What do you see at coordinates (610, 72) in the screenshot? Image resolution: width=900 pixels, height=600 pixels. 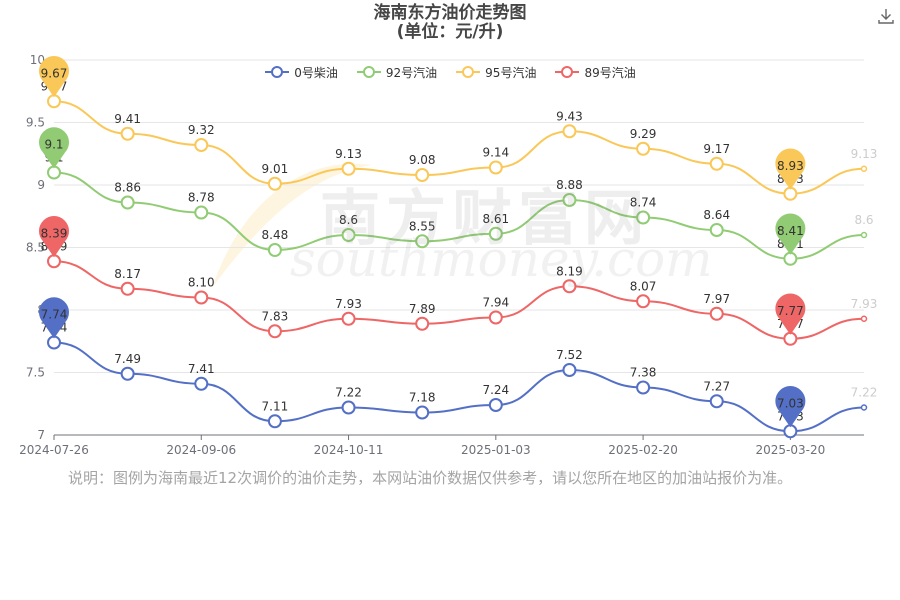 I see `legend-label: 89号汽油` at bounding box center [610, 72].